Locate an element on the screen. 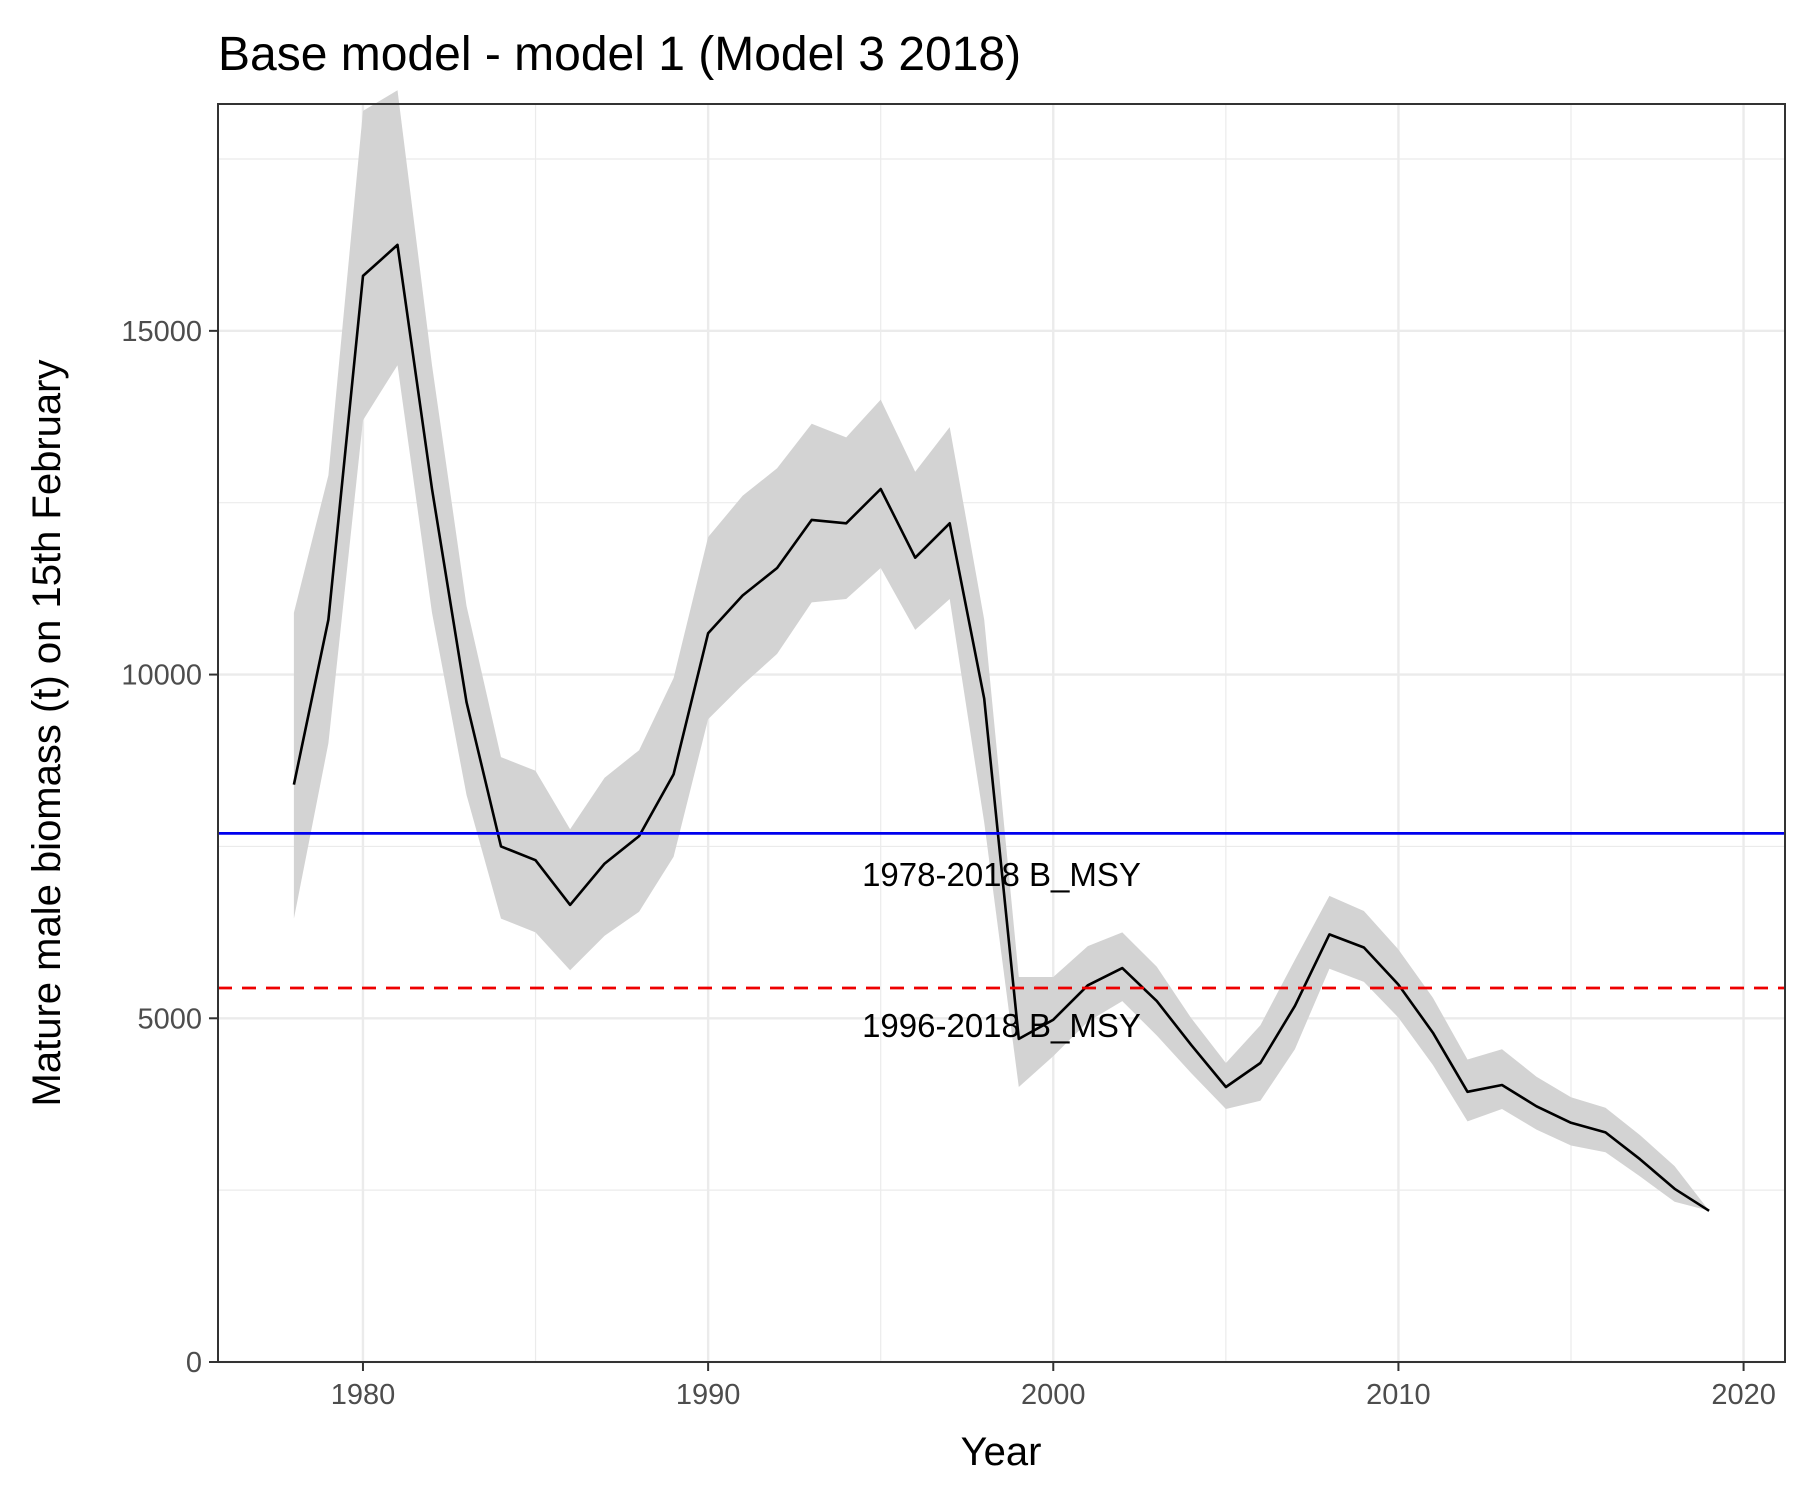  y-tick-label: 10000 is located at coordinates (161, 676).